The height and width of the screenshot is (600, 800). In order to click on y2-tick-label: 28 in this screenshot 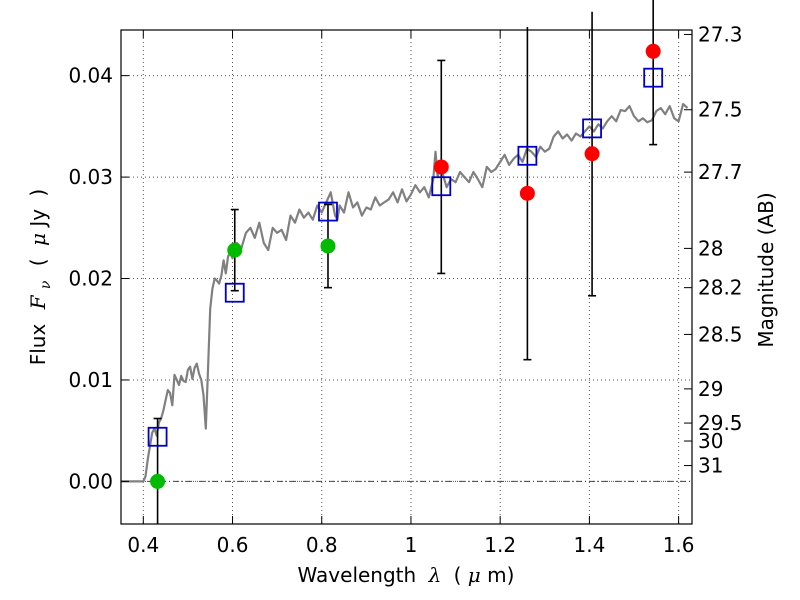, I will do `click(710, 248)`.